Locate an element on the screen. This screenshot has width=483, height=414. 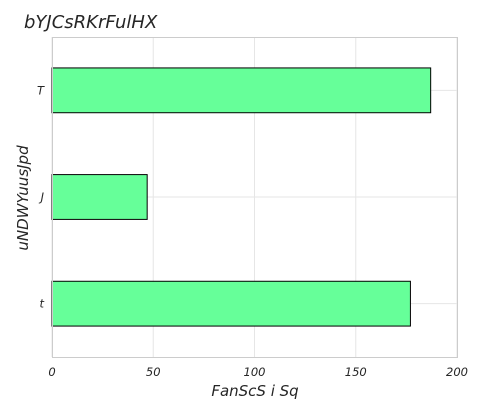
y-tick-label: t is located at coordinates (41, 304).